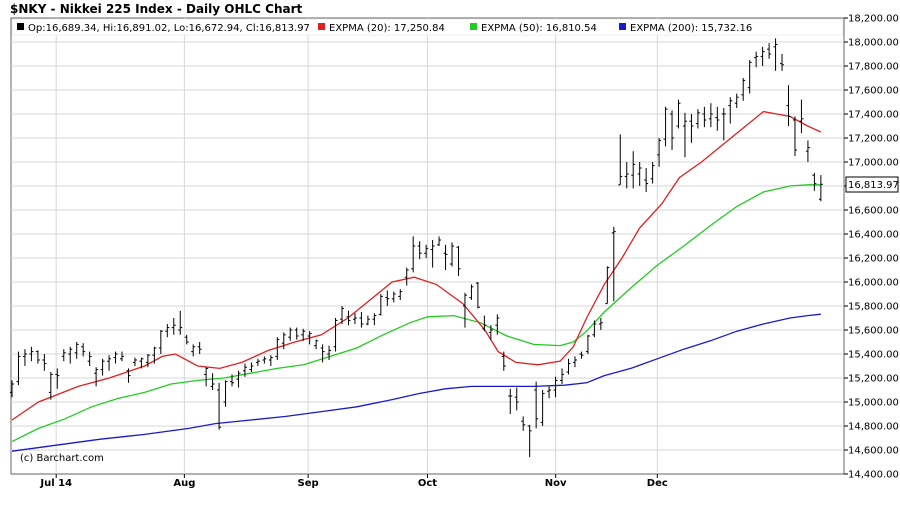  What do you see at coordinates (308, 483) in the screenshot?
I see `x-tick-label: Sep` at bounding box center [308, 483].